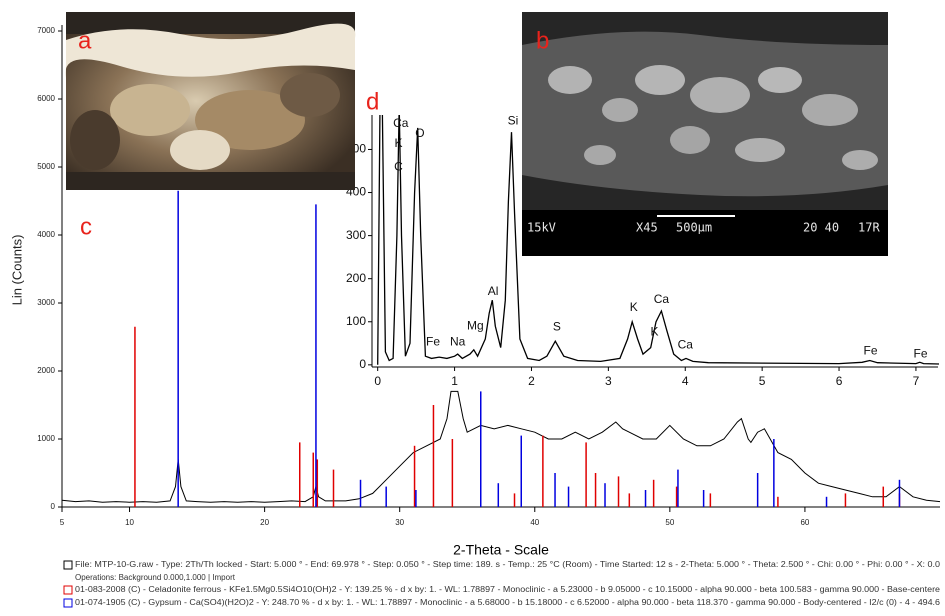 This screenshot has height=616, width=945. Describe the element at coordinates (501, 550) in the screenshot. I see `x-axis-title: 2-Theta - Scale` at that location.